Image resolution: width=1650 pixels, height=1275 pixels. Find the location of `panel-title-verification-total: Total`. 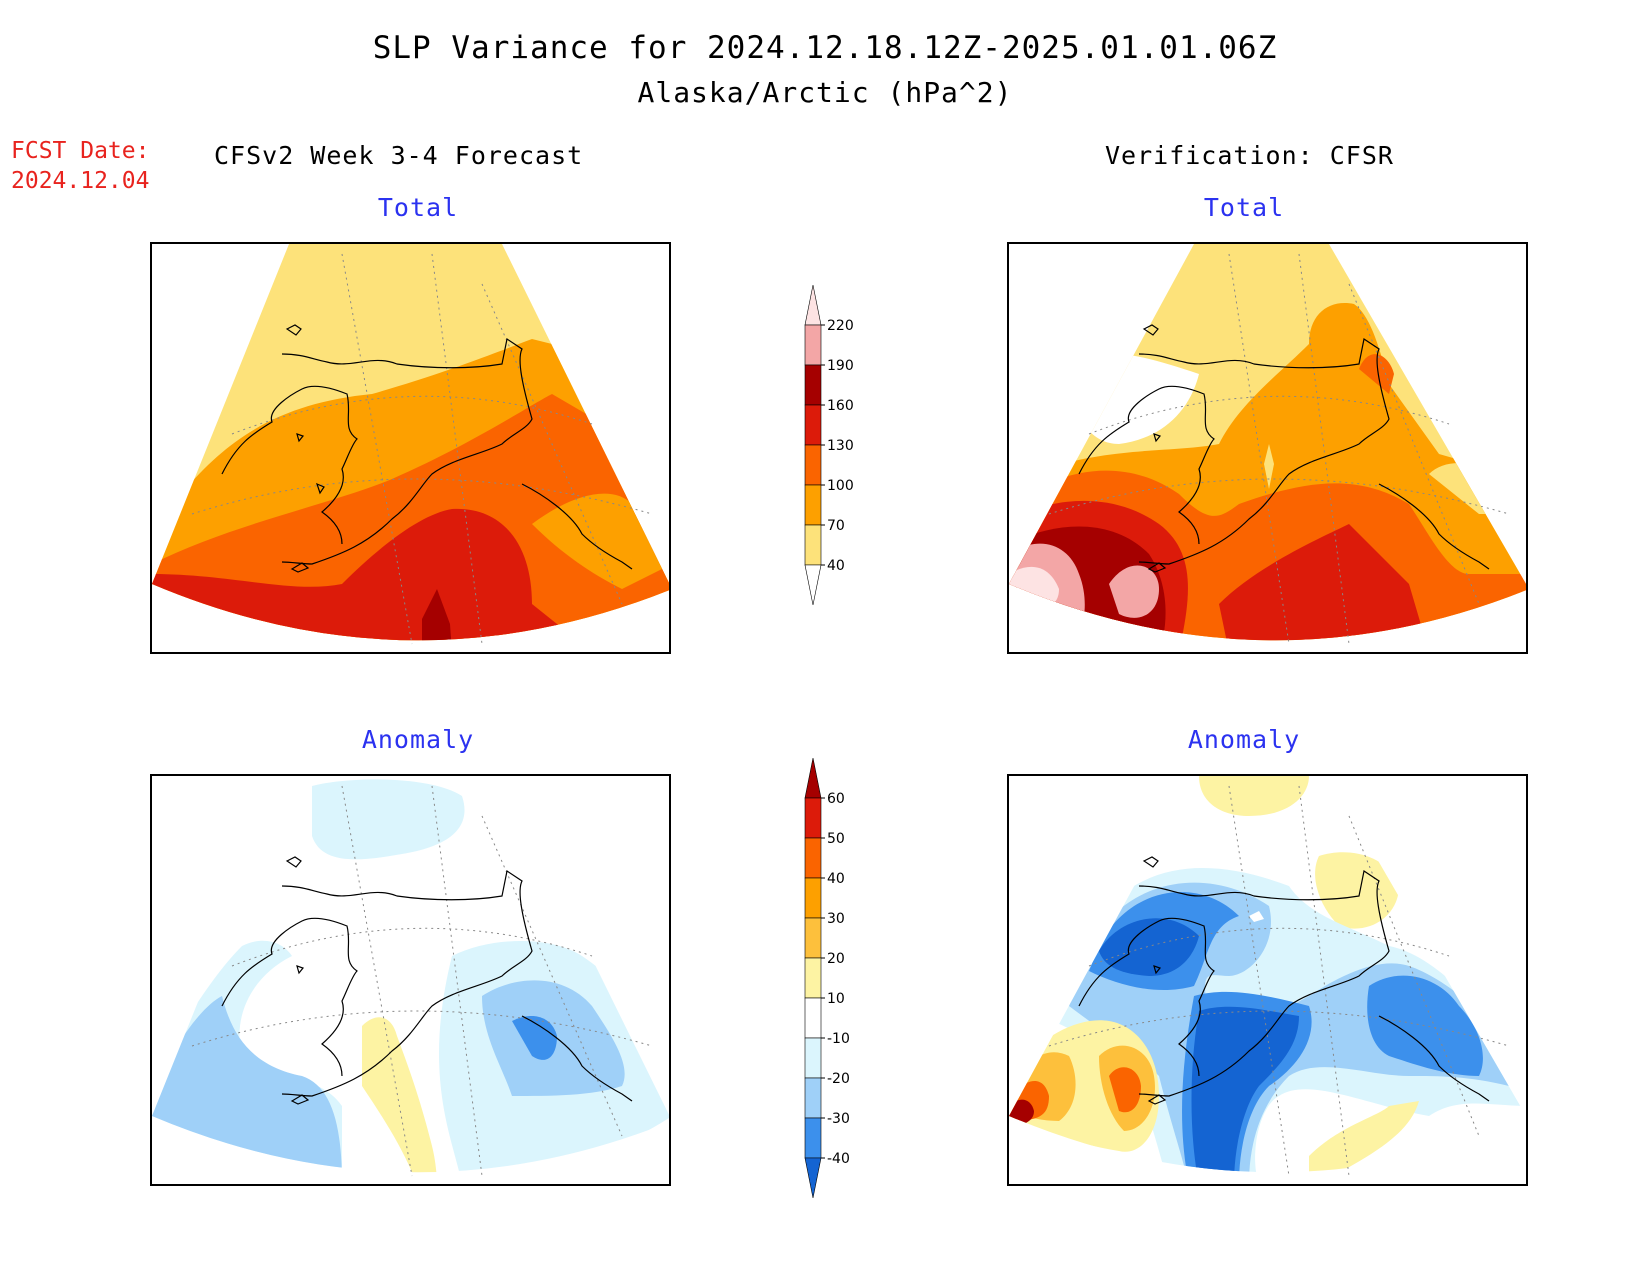

panel-title-verification-total: Total is located at coordinates (1244, 207).